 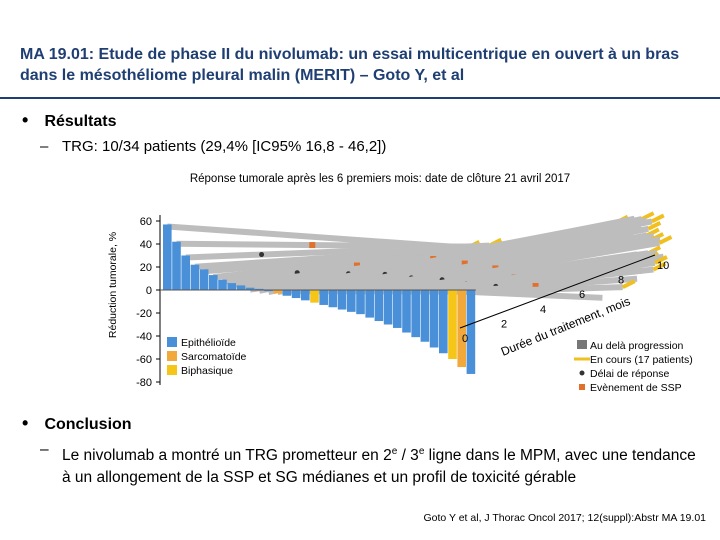 I want to click on duration-tick-label: 0, so click(x=465, y=339).